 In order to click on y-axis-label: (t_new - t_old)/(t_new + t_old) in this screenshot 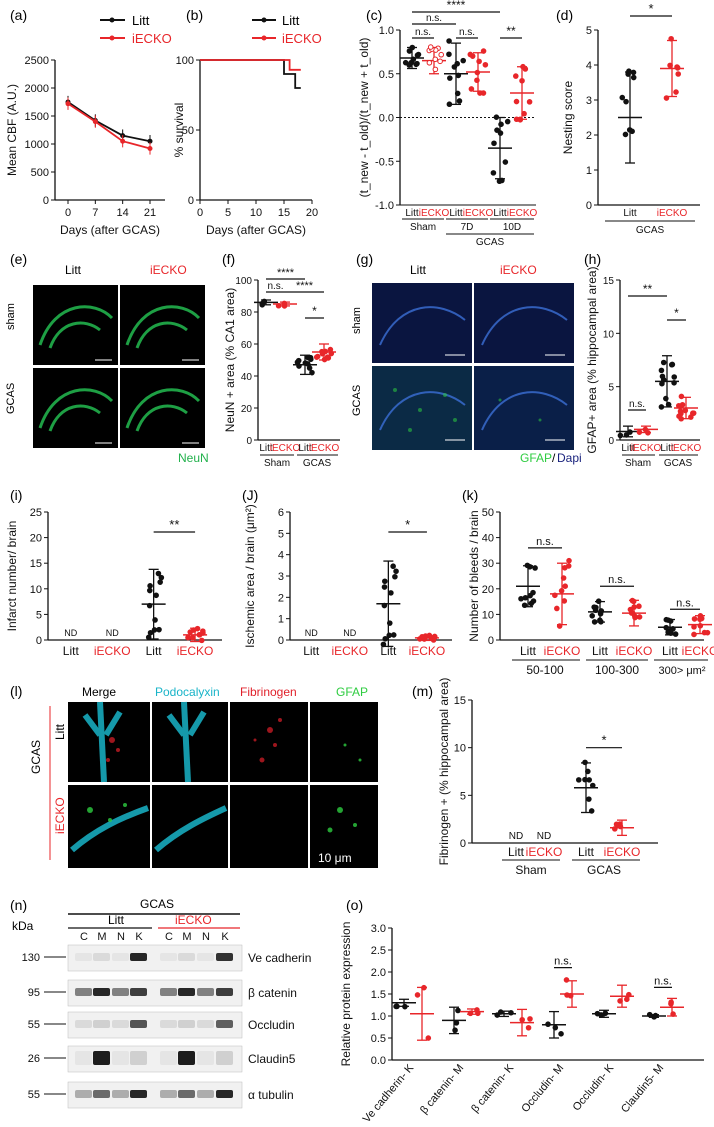, I will do `click(364, 118)`.